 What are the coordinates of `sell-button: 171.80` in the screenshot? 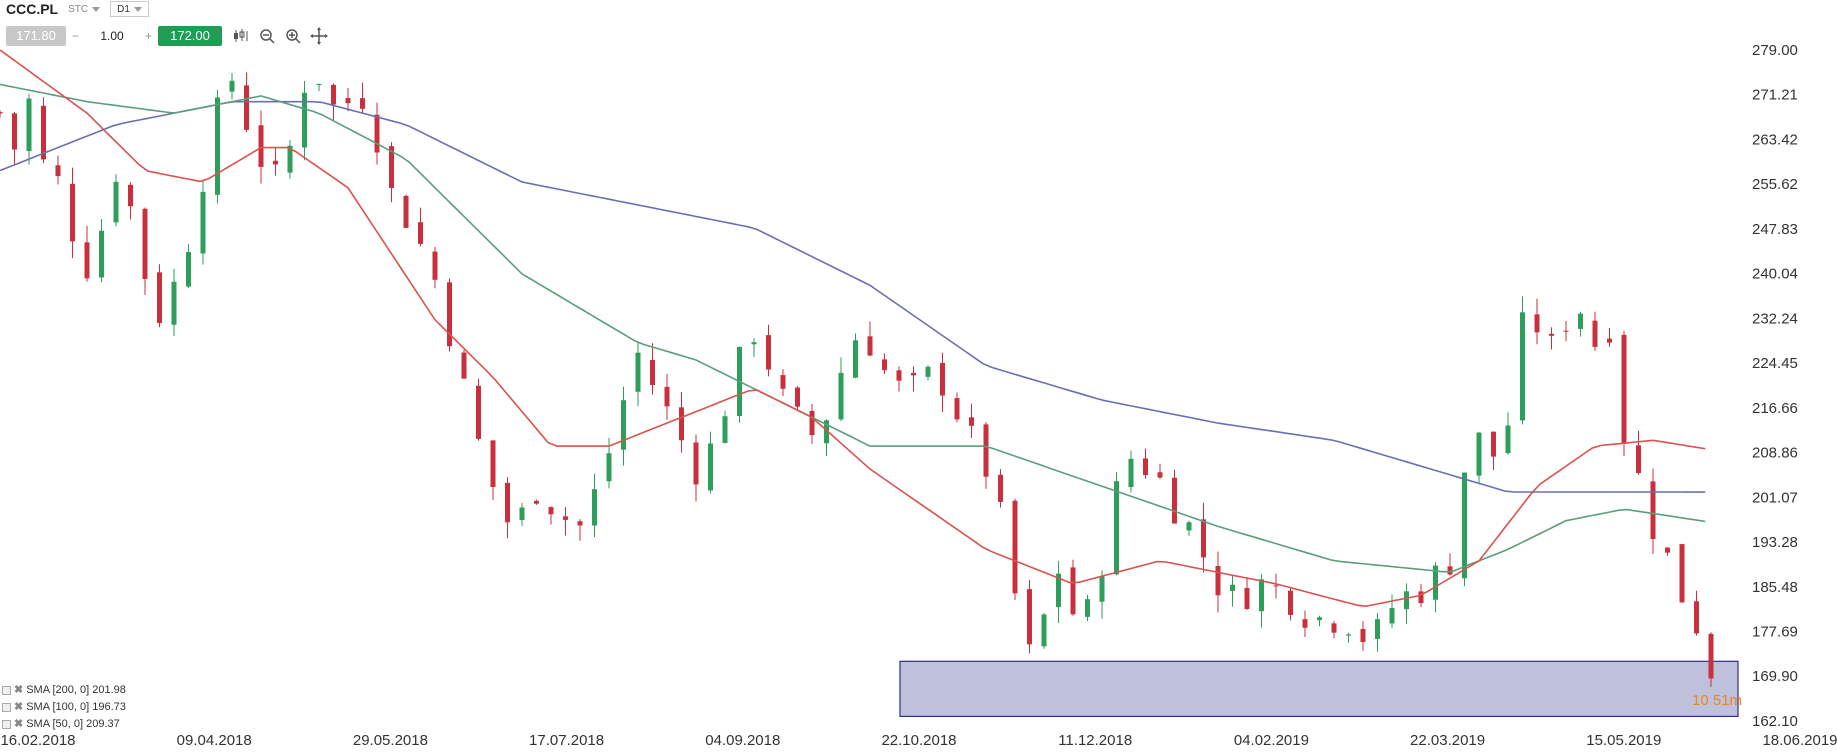 It's located at (36, 36).